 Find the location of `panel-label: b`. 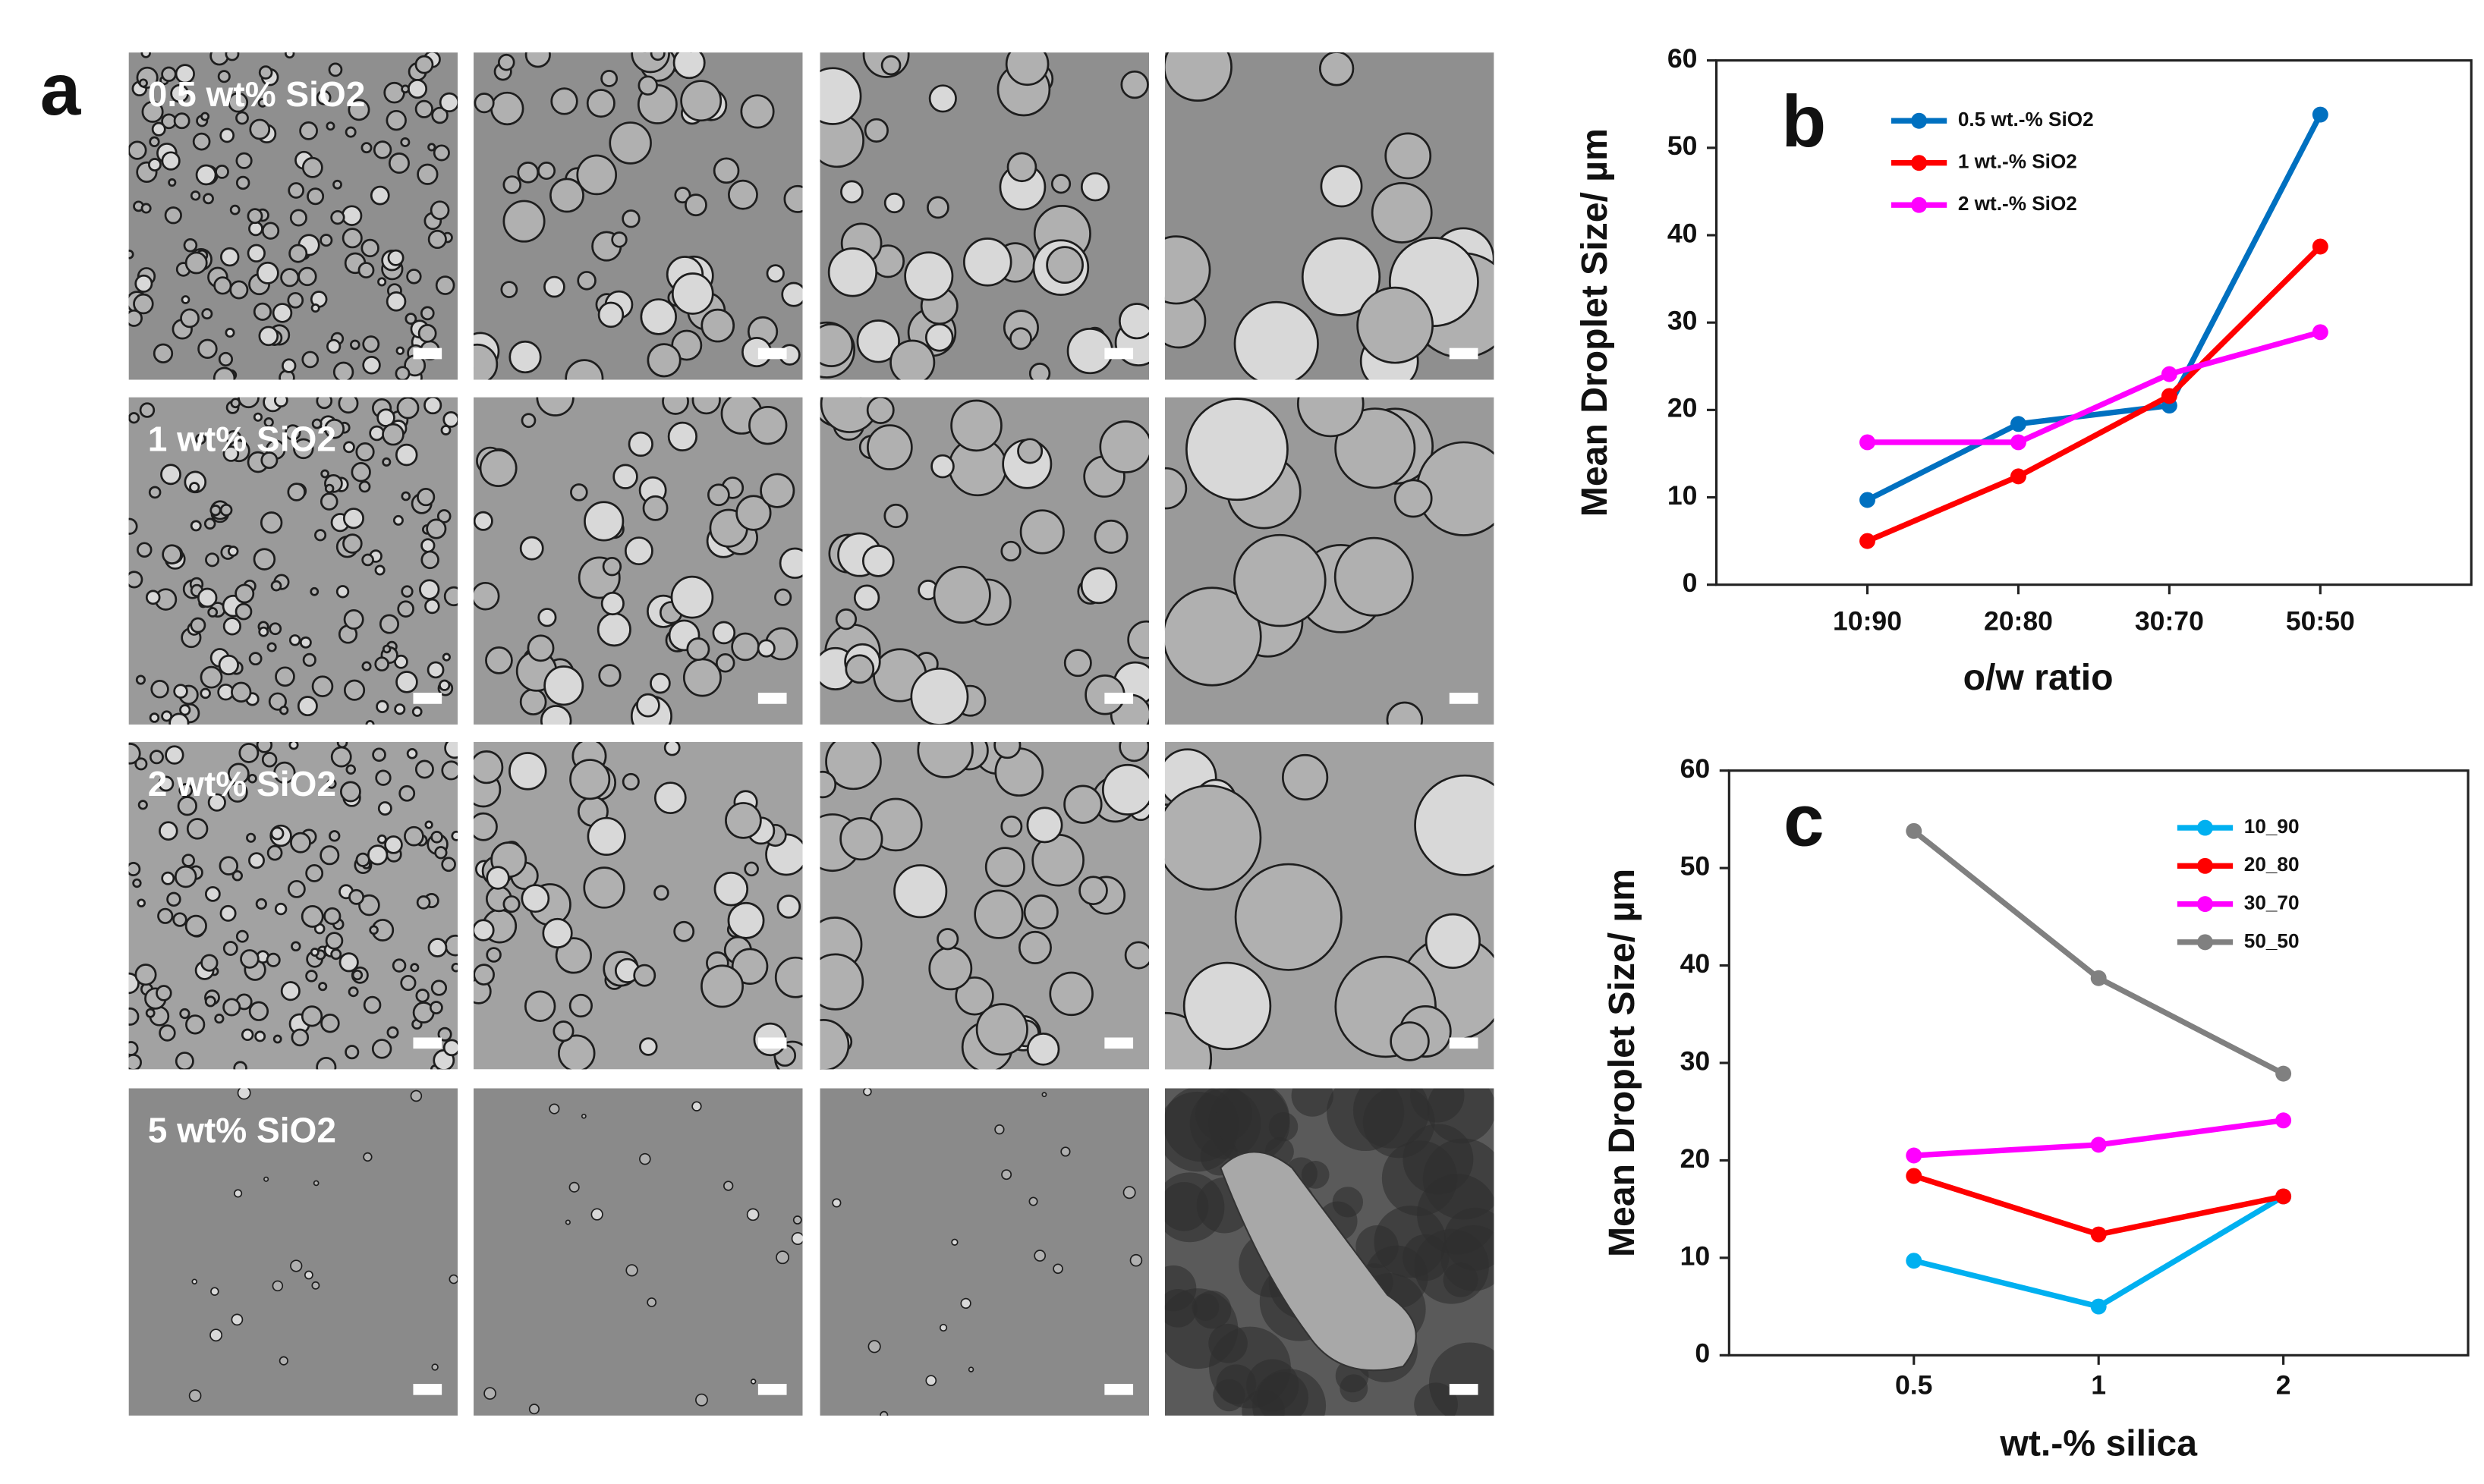

panel-label: b is located at coordinates (1804, 121).